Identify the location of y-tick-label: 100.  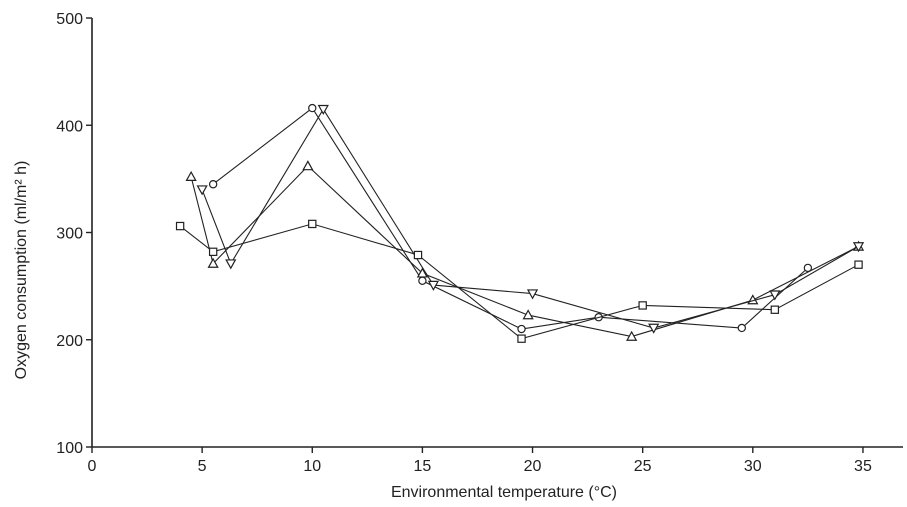
(69, 448).